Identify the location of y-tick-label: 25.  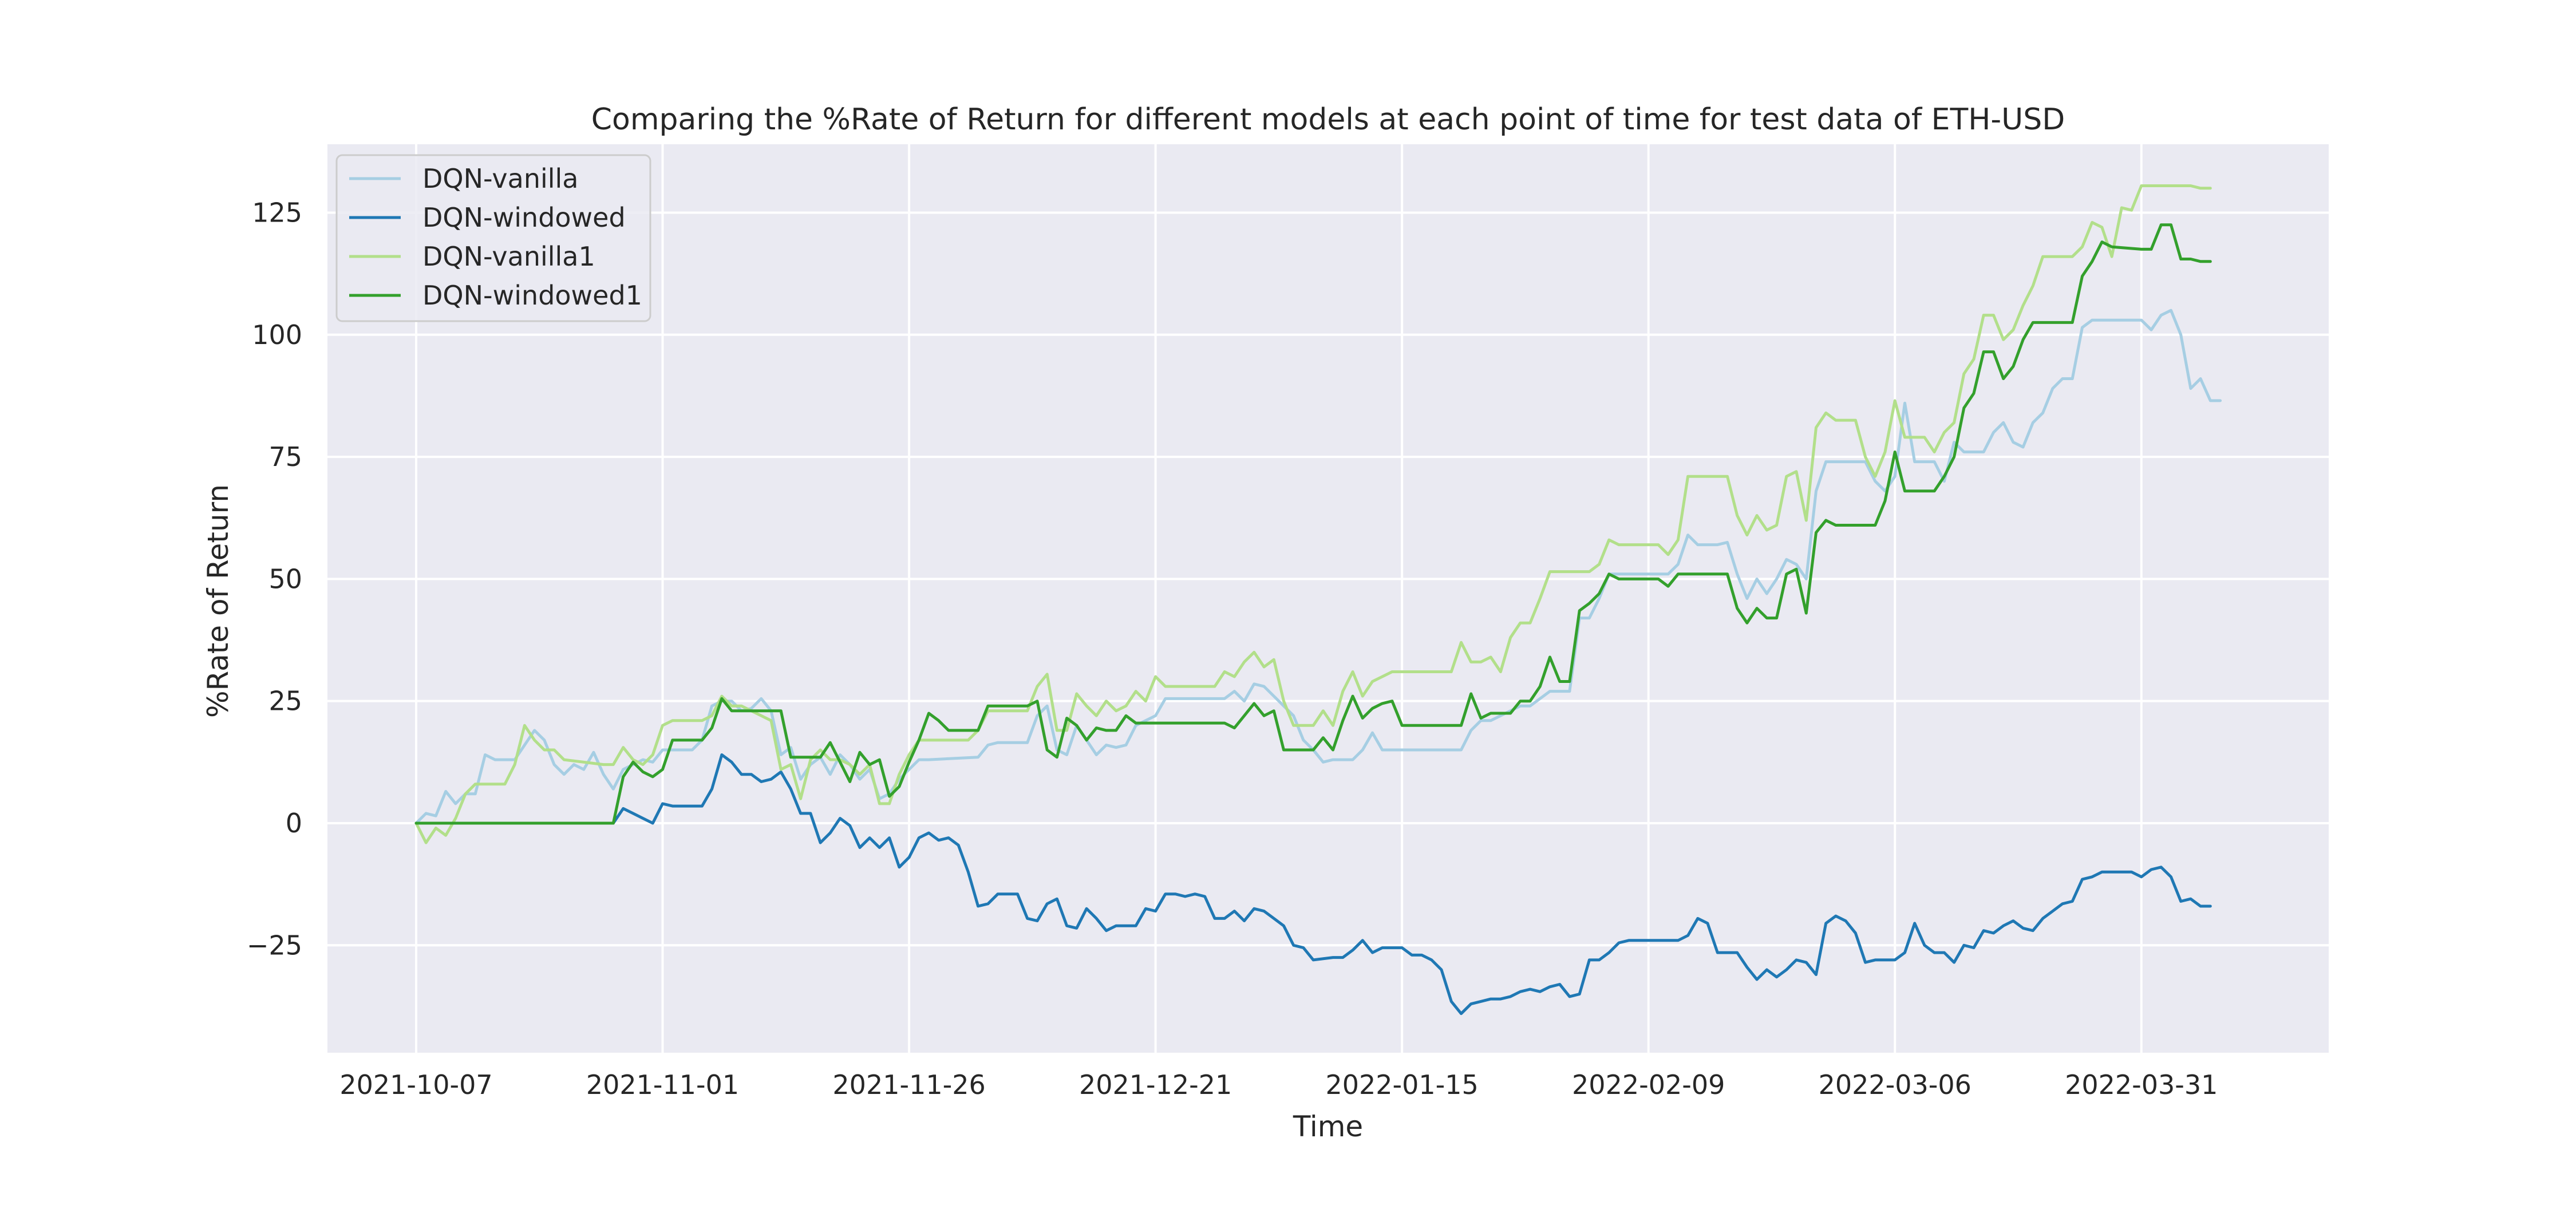
(285, 702).